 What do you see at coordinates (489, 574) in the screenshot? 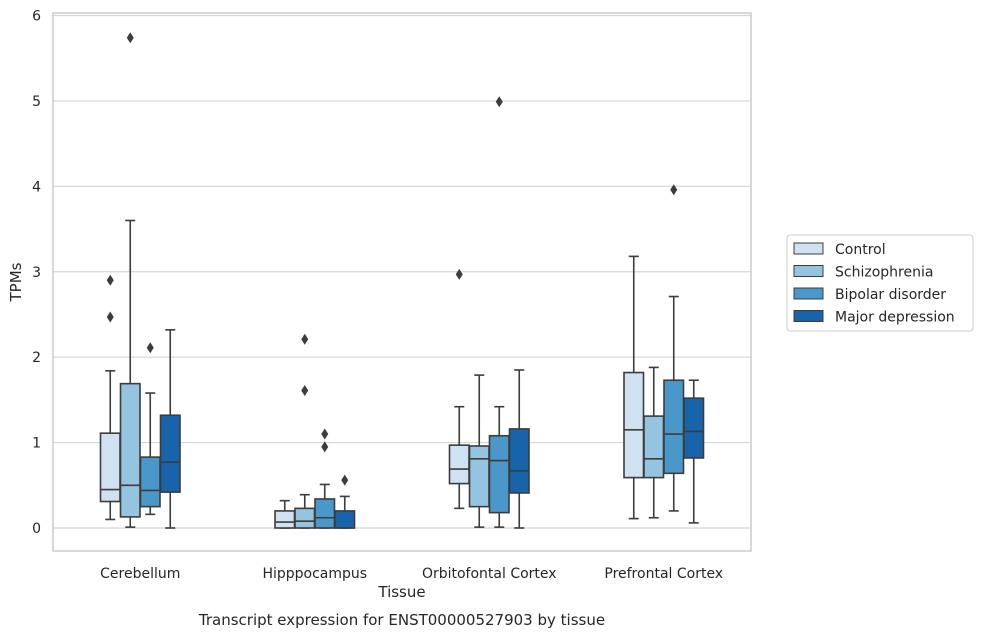
I see `x-tick-label: Orbitofontal Cortex` at bounding box center [489, 574].